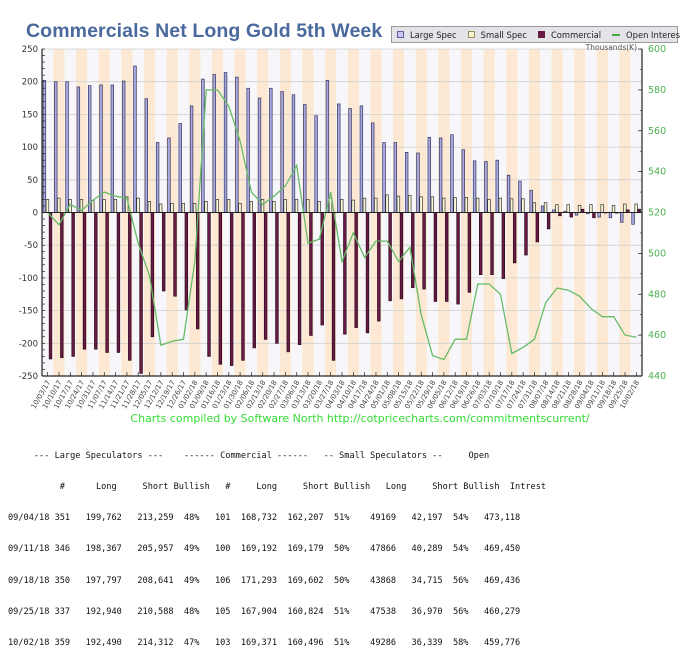  Describe the element at coordinates (653, 34) in the screenshot. I see `legend-label: Open Interest` at that location.